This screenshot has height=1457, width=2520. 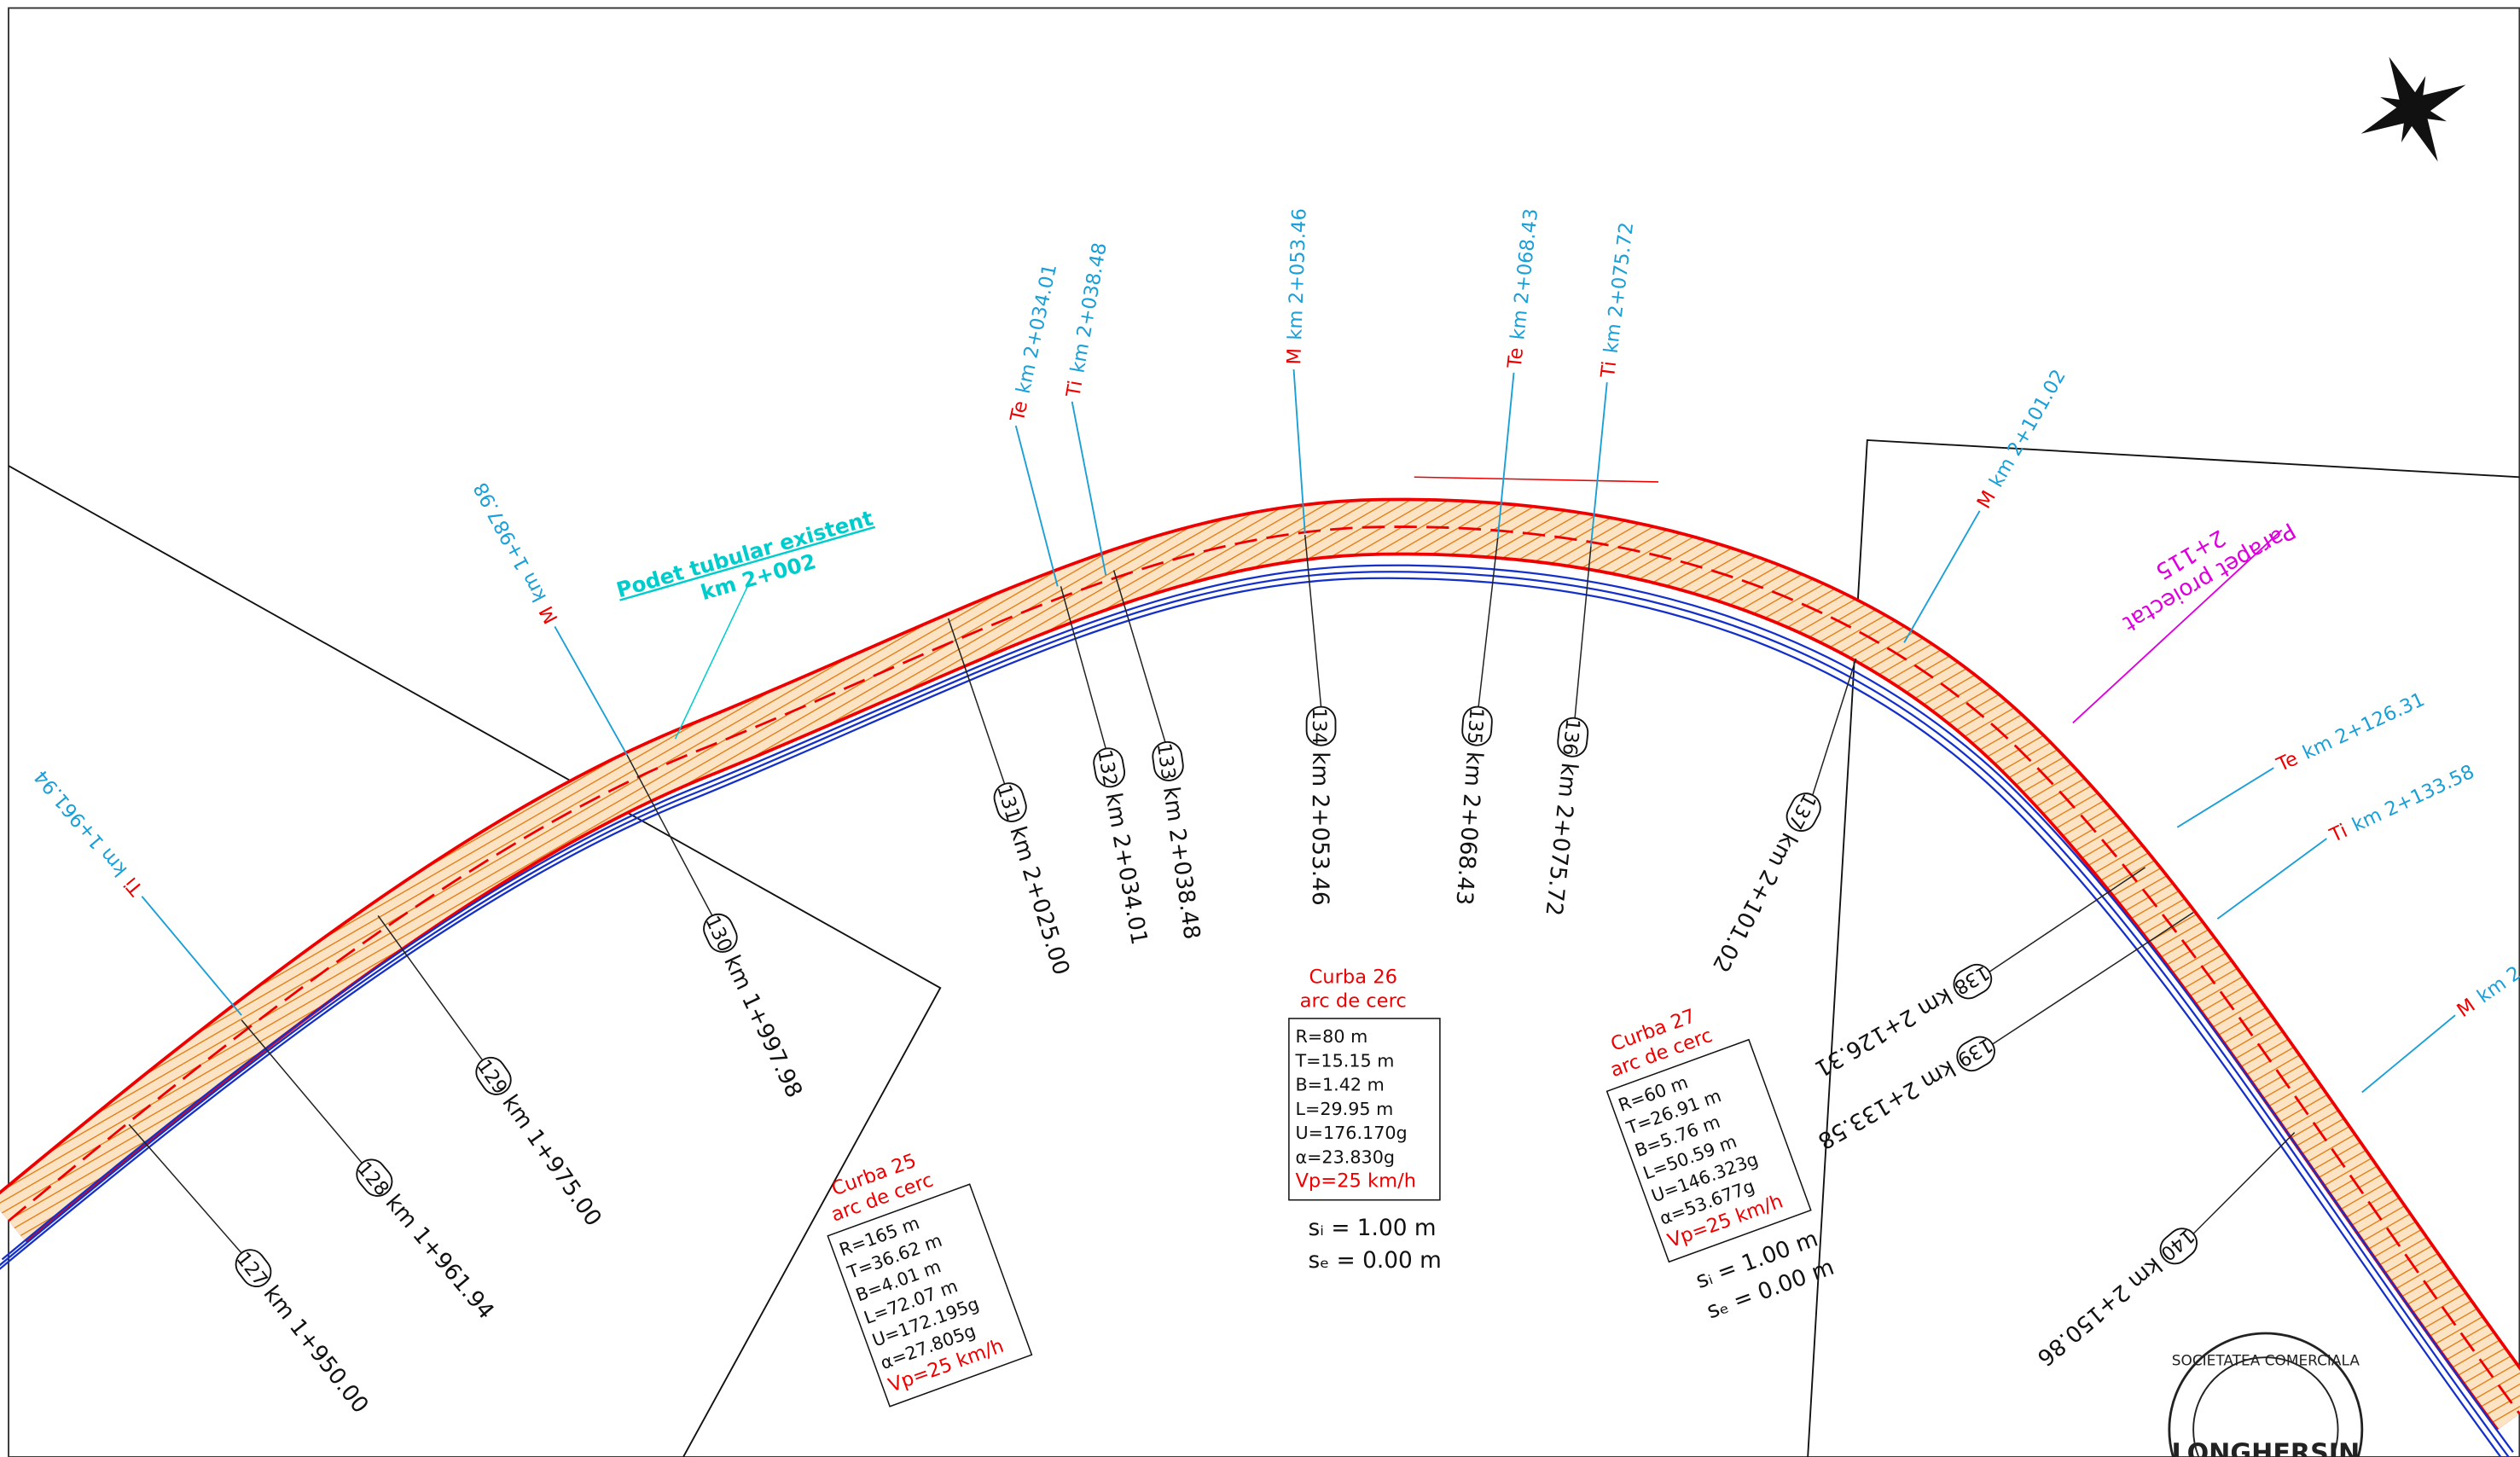 I want to click on curve-name: Curba 26, so click(x=1353, y=977).